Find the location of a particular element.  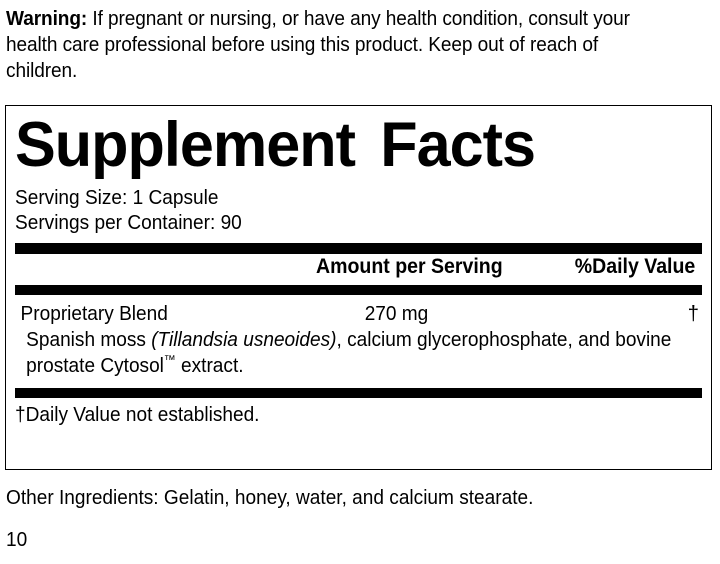

rule-middle is located at coordinates (358, 290).